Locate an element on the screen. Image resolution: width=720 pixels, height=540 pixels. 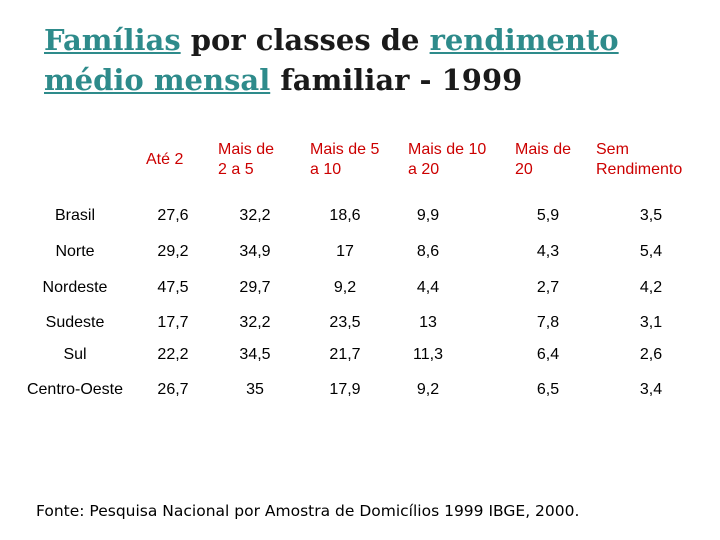
table-cell: 29,2 is located at coordinates (173, 251).